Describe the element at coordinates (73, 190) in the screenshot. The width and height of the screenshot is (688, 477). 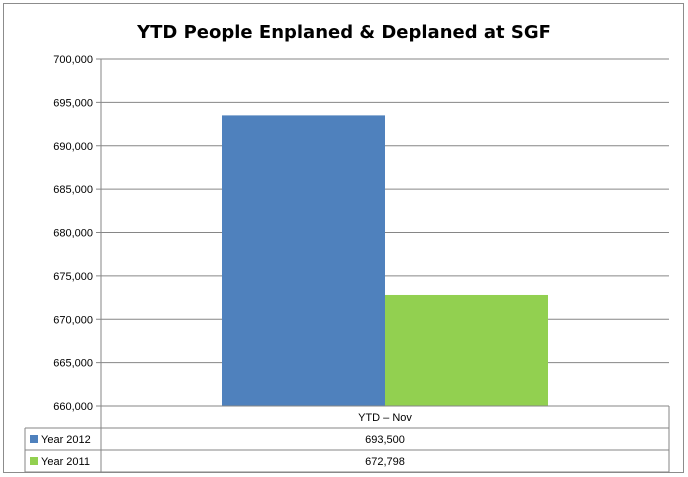
I see `y-tick-label: 685,000` at that location.